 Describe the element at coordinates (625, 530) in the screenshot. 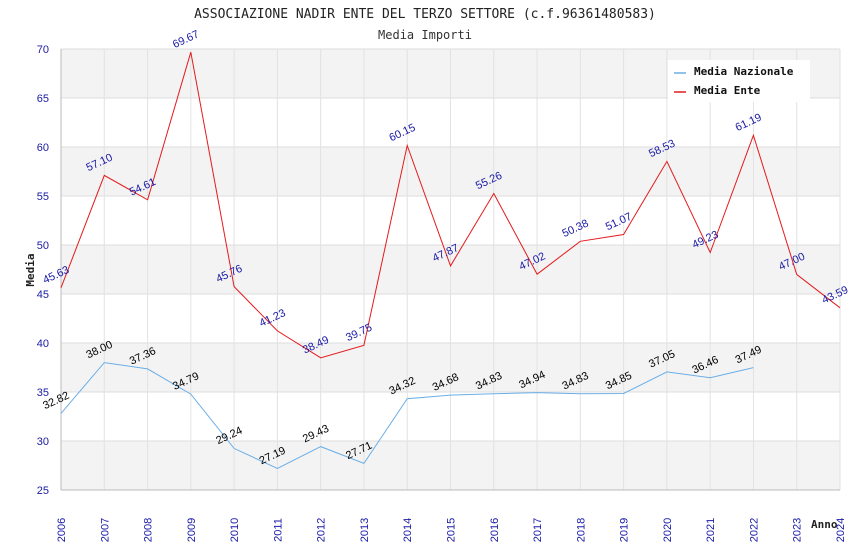

I see `x-tick-label: 2019` at that location.